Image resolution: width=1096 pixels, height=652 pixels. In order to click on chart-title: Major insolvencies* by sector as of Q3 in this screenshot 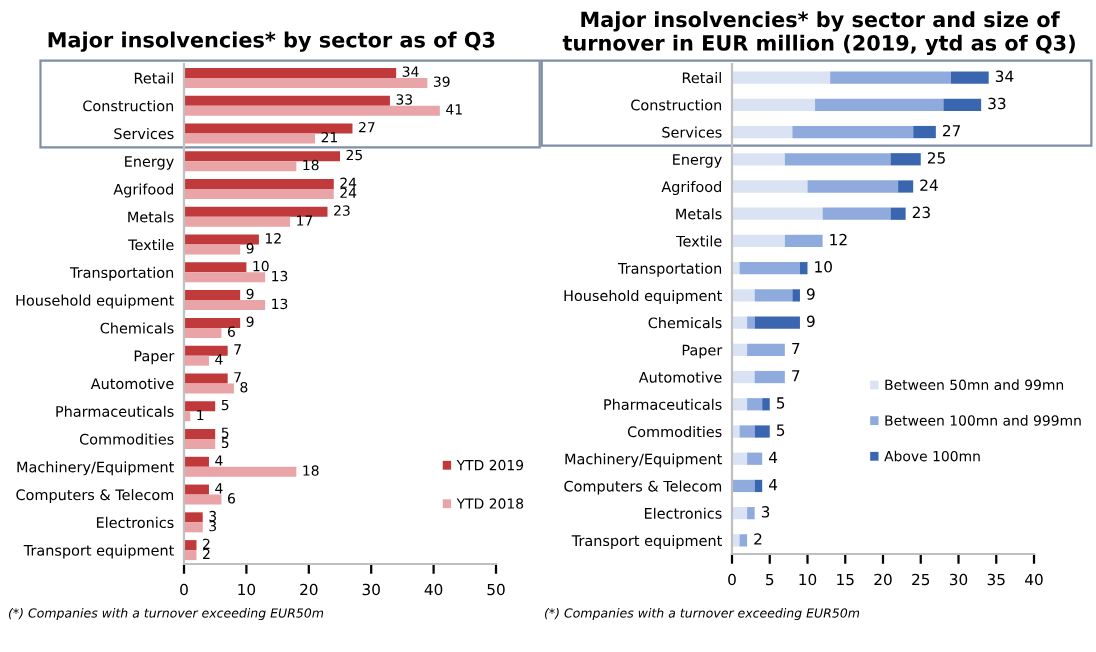, I will do `click(271, 41)`.